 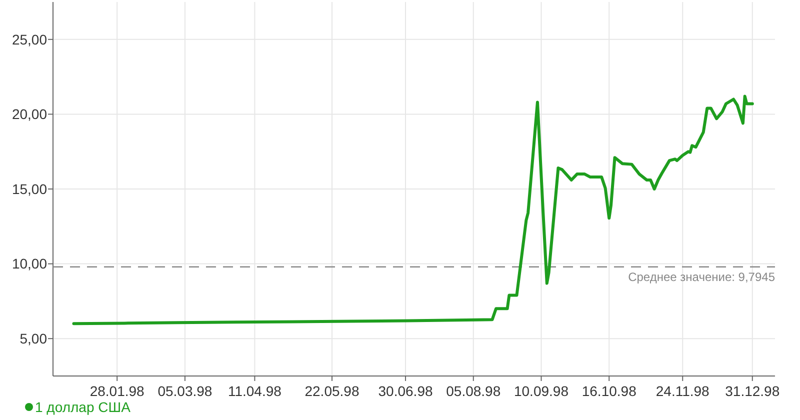 I want to click on x-tick-label: 28.01.98, so click(x=117, y=391).